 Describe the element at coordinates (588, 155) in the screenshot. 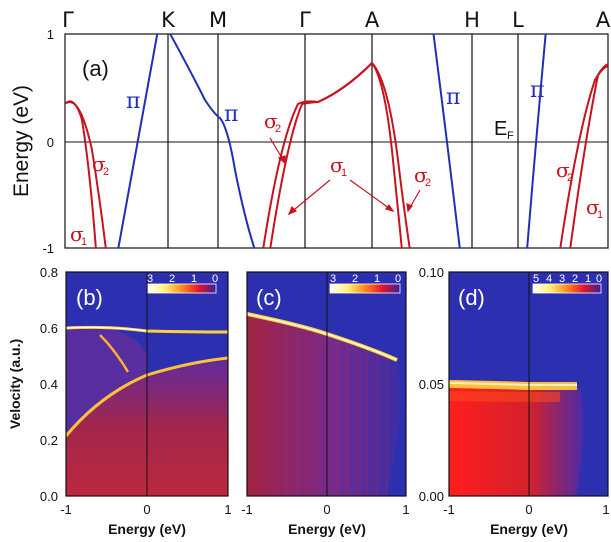

I see `sigma1-band-la` at that location.